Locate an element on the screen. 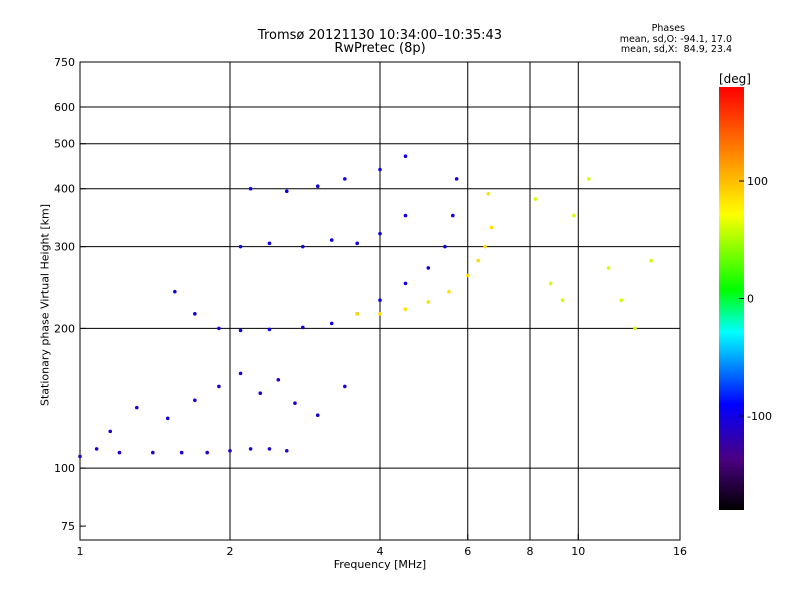 This screenshot has height=600, width=800. y-tick-label: 400 is located at coordinates (64, 189).